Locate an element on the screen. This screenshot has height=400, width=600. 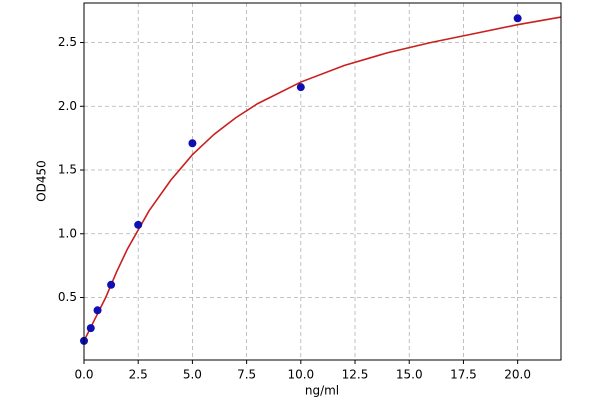
x-tick-label: 17.5 is located at coordinates (463, 375).